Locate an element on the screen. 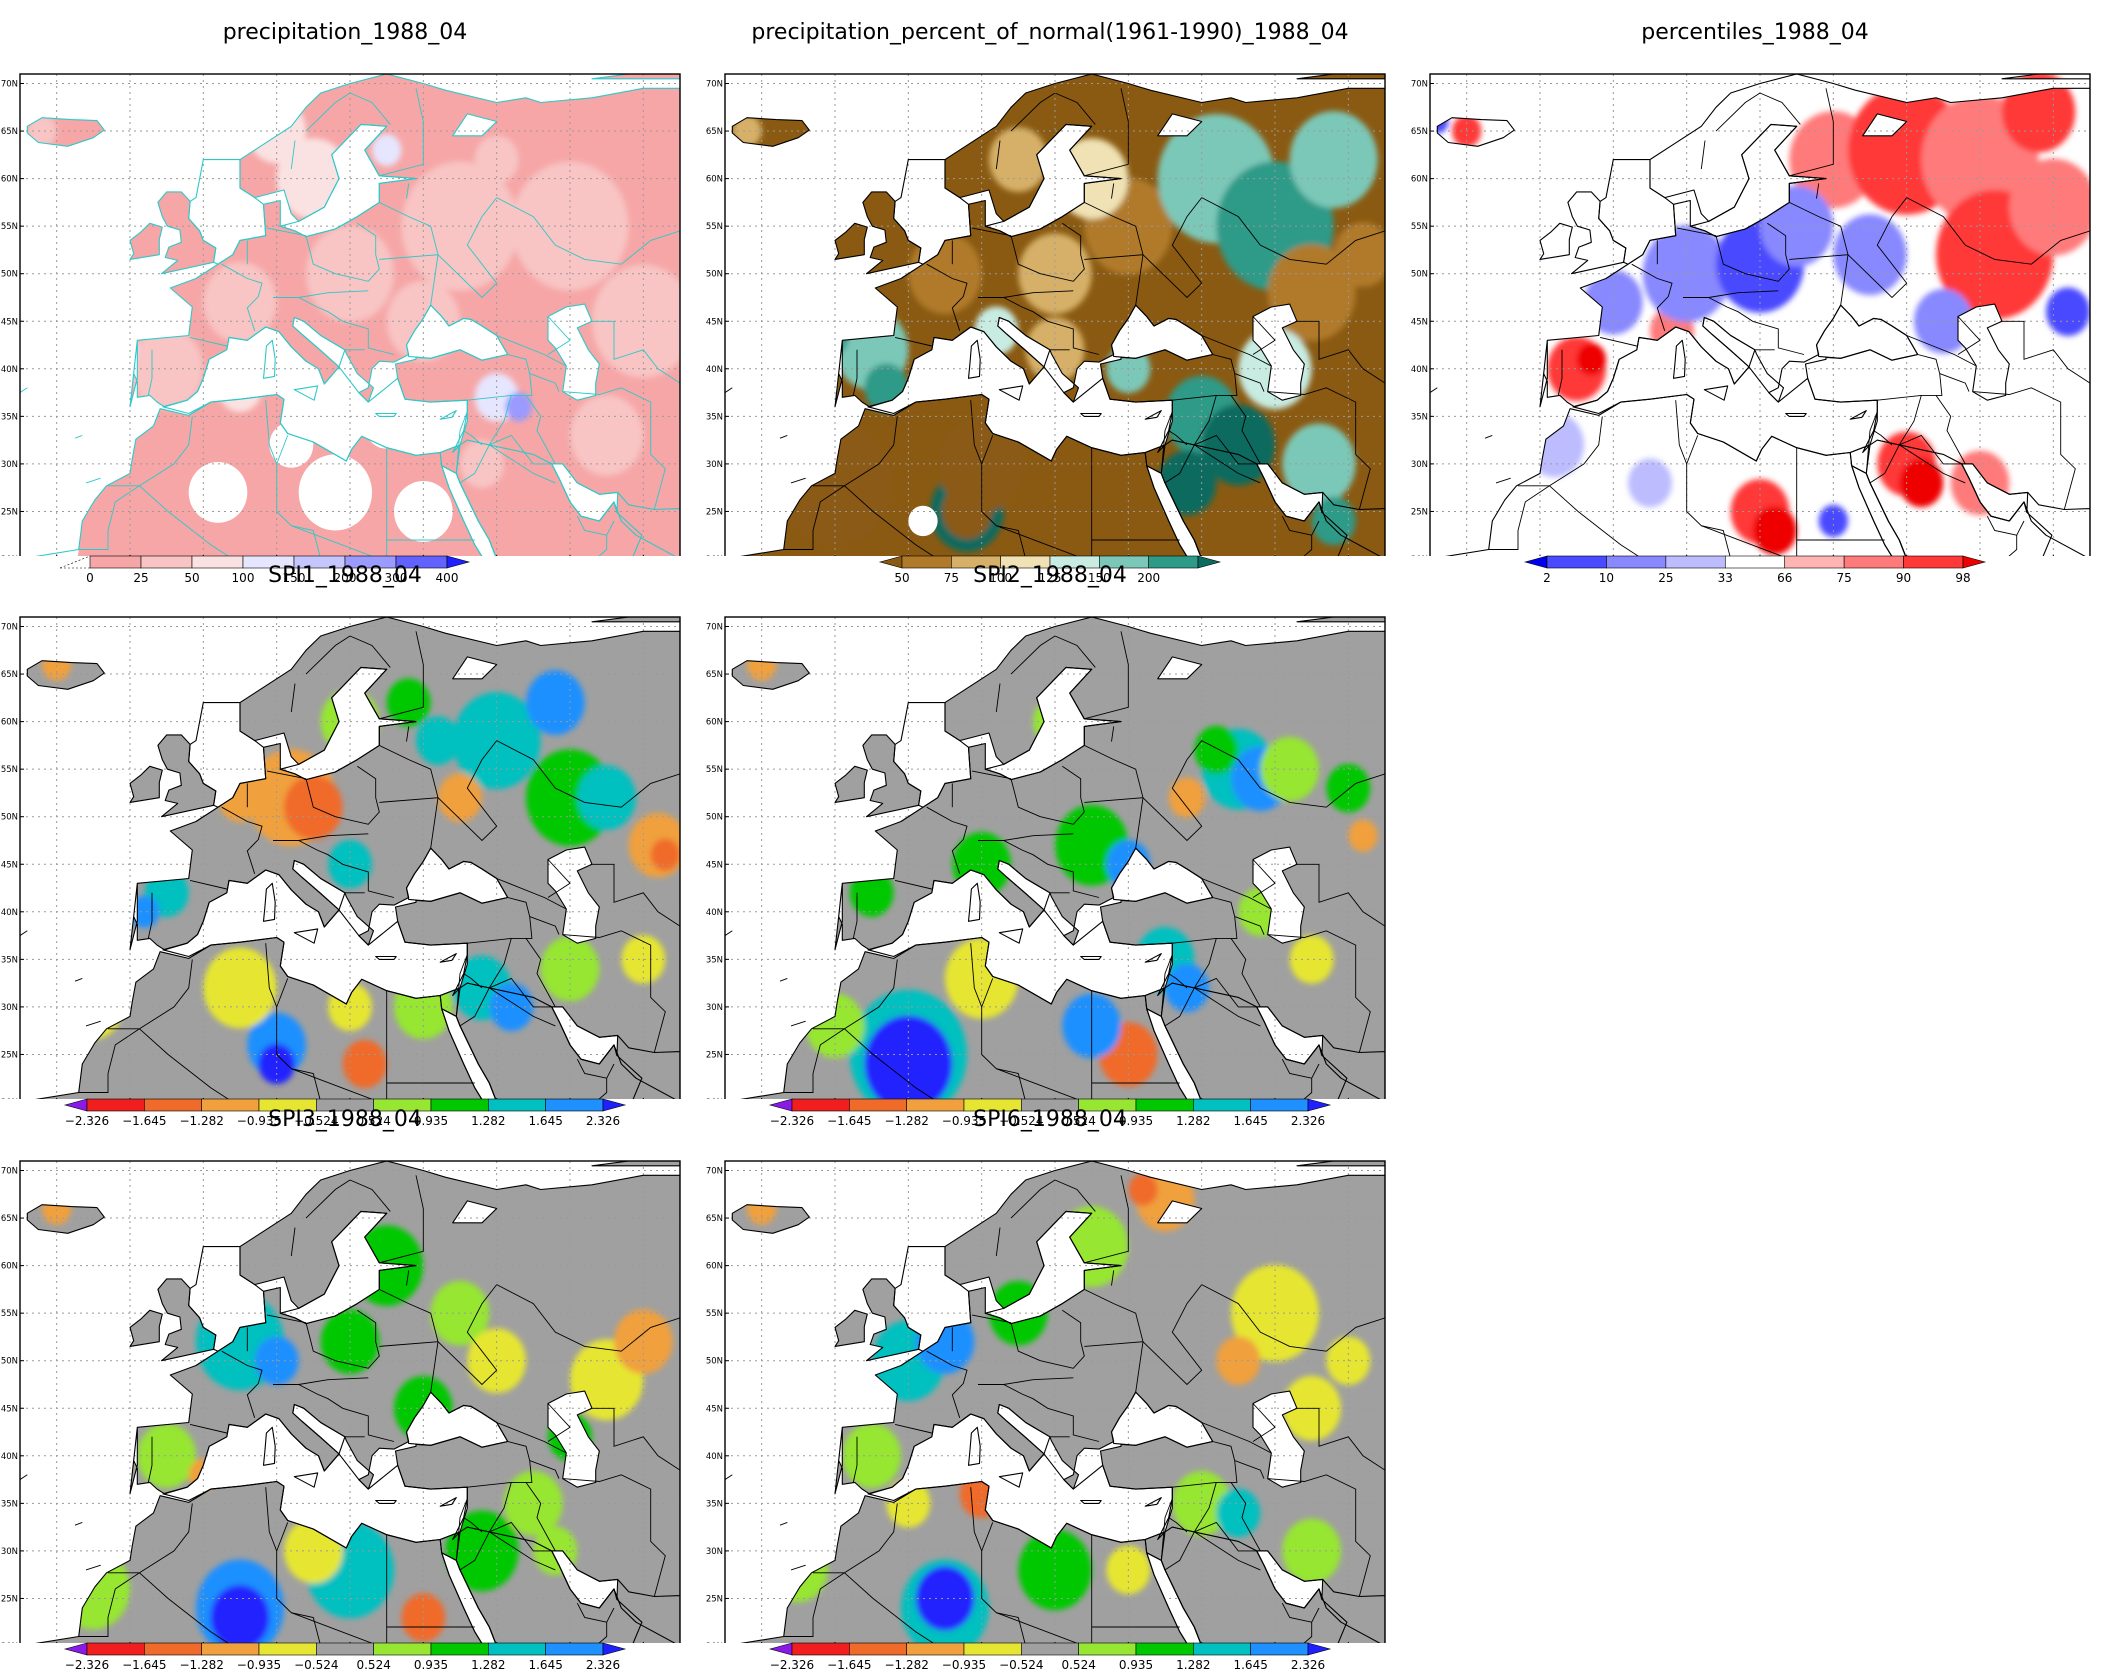  colorbar-label: 10 is located at coordinates (1606, 578).